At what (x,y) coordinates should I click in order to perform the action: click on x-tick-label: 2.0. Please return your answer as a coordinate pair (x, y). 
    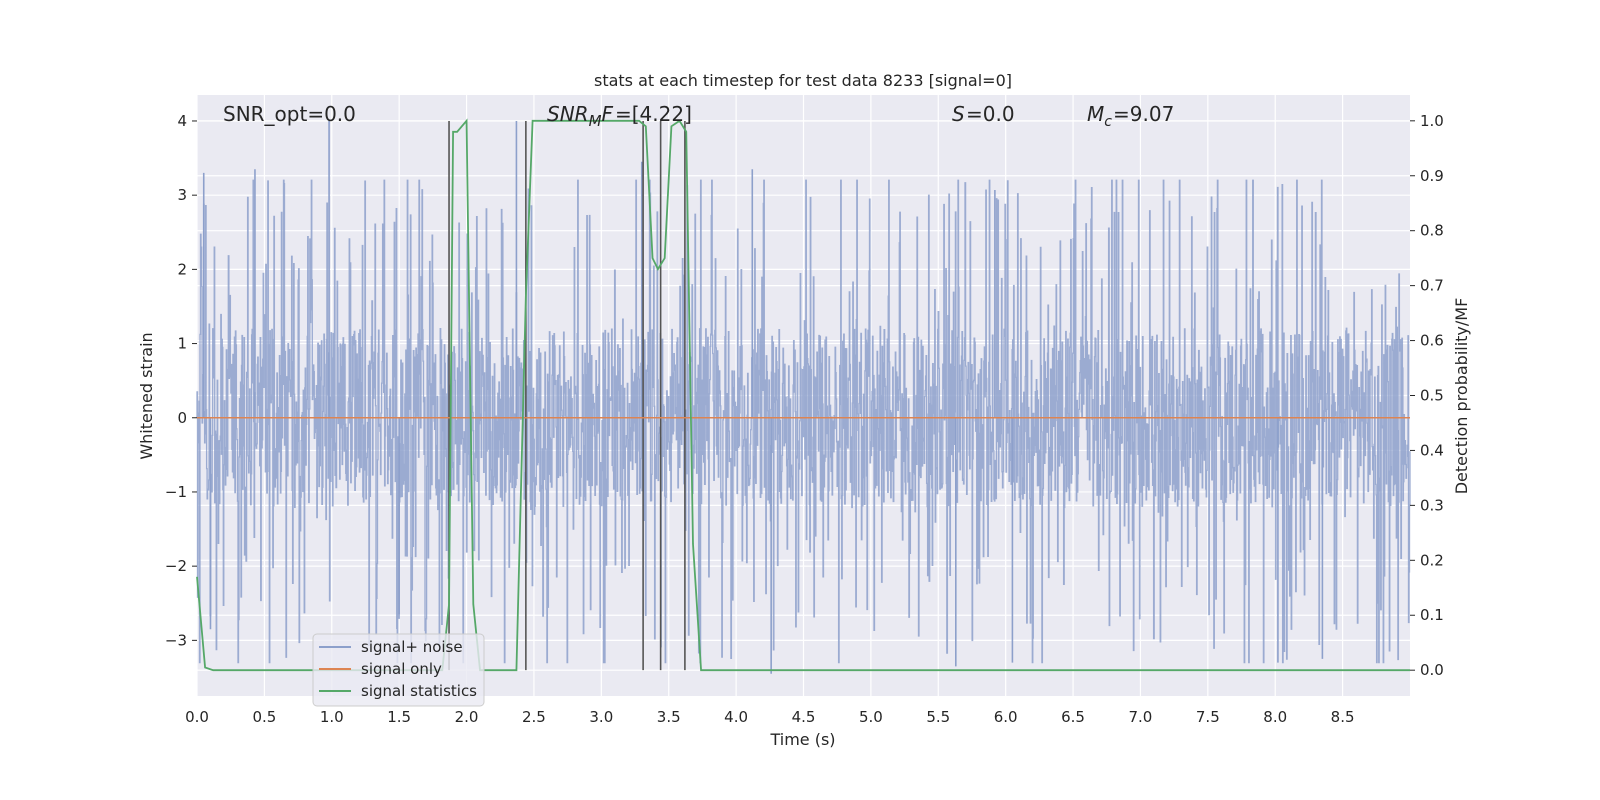
    Looking at the image, I should click on (467, 717).